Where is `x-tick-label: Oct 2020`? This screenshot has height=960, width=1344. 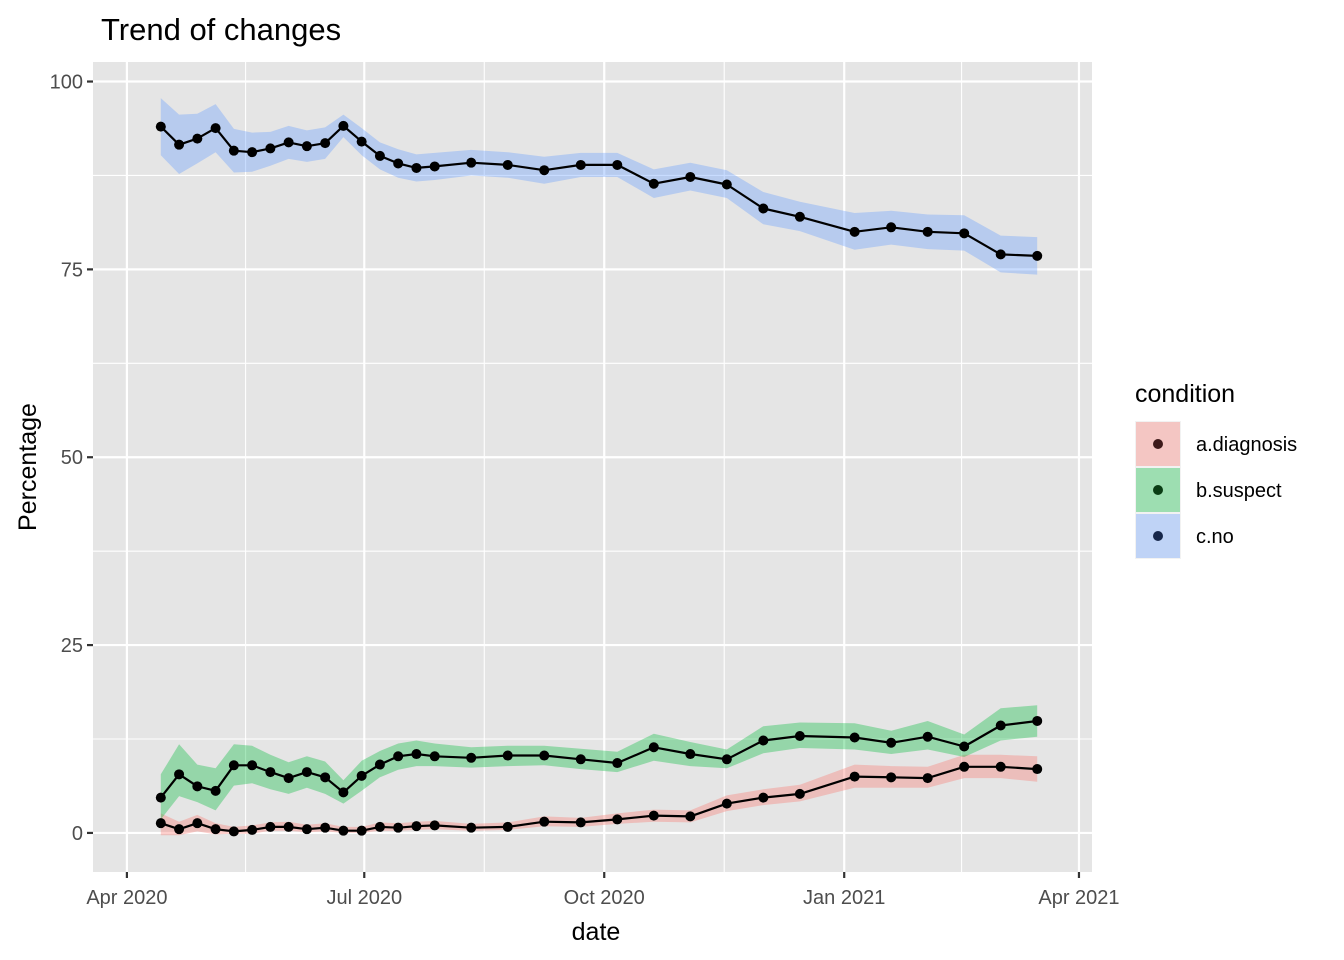 x-tick-label: Oct 2020 is located at coordinates (604, 898).